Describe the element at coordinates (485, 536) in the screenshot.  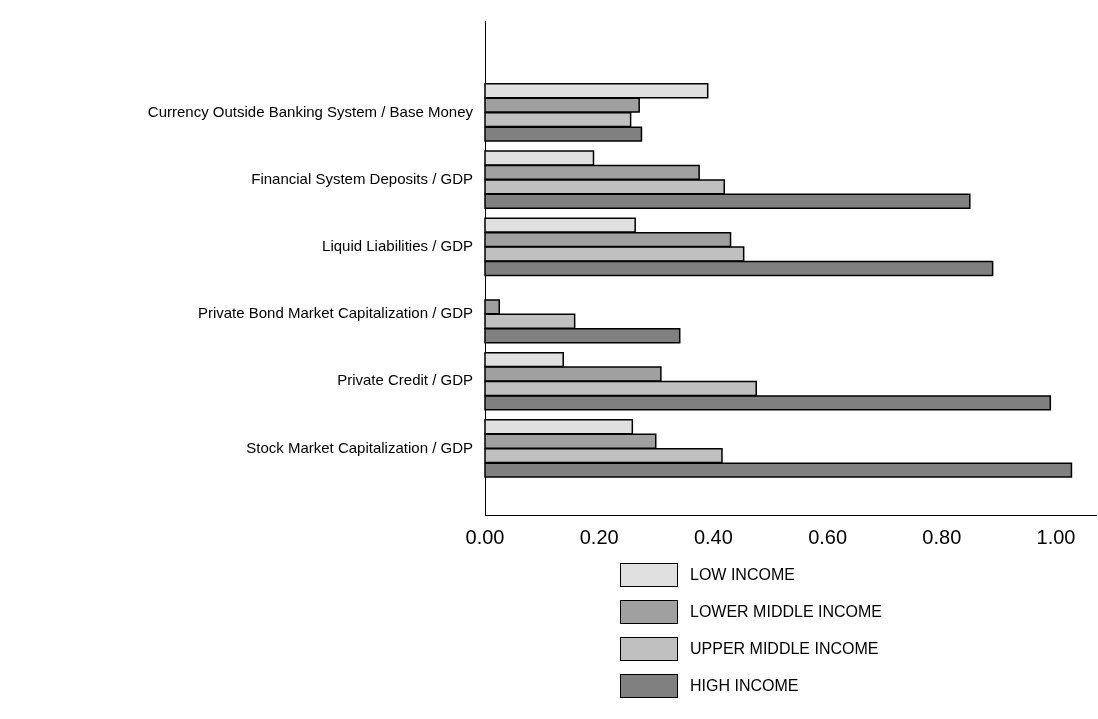
I see `x-tick-label: 0.00` at that location.